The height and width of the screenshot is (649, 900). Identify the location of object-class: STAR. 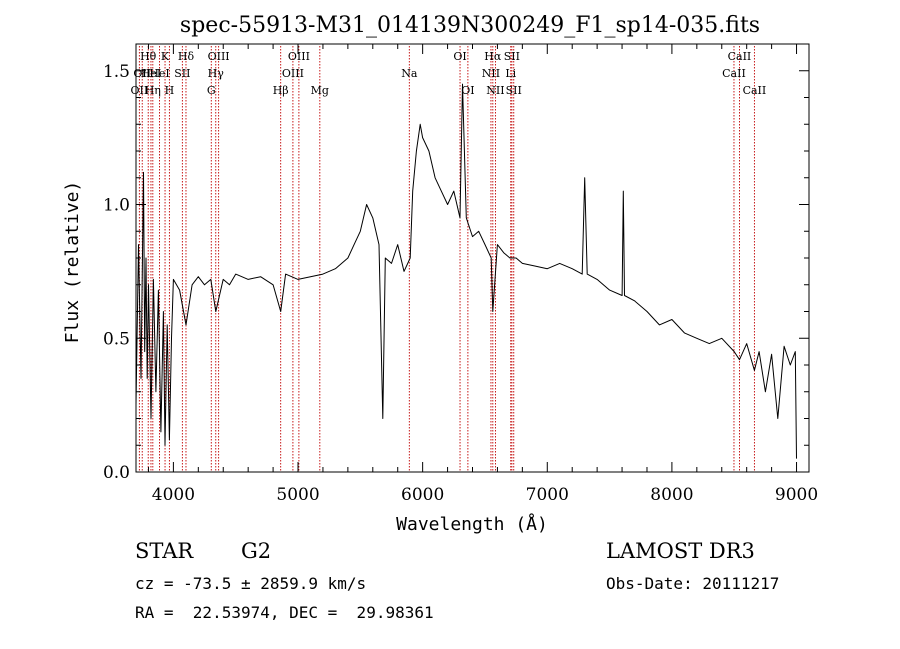
(164, 551).